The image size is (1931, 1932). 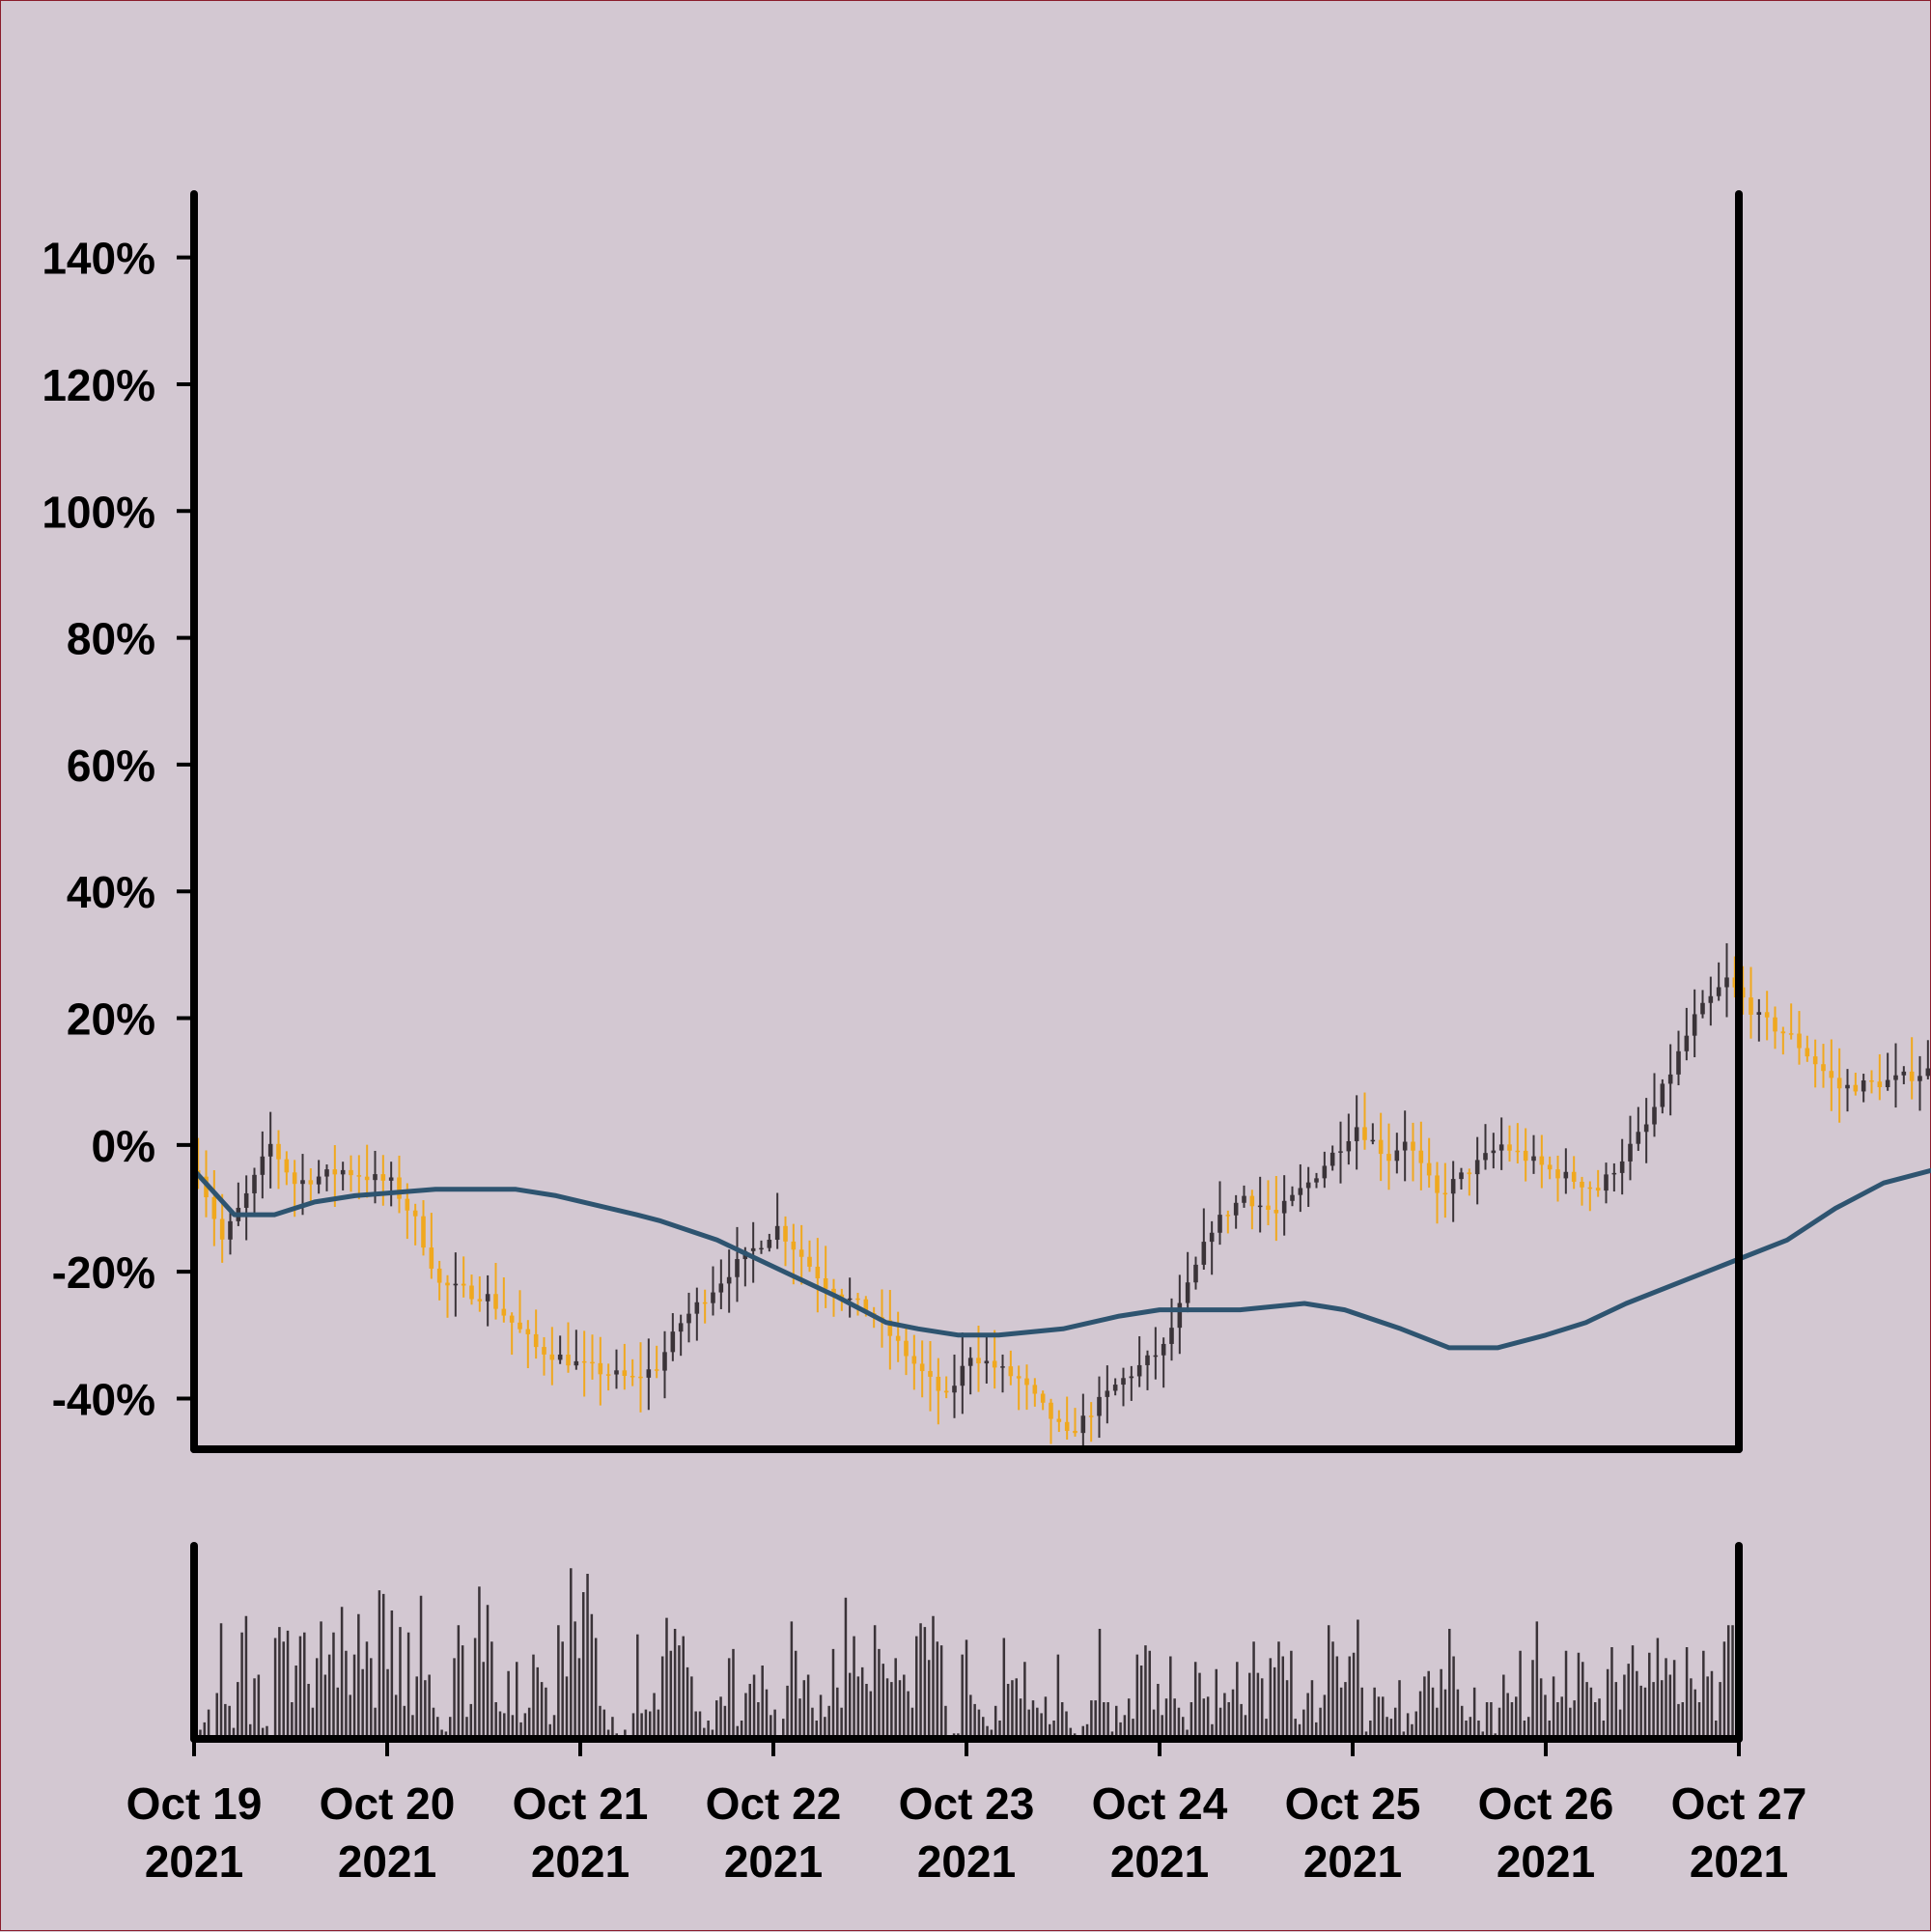 I want to click on y-tick-label: 40%, so click(x=111, y=892).